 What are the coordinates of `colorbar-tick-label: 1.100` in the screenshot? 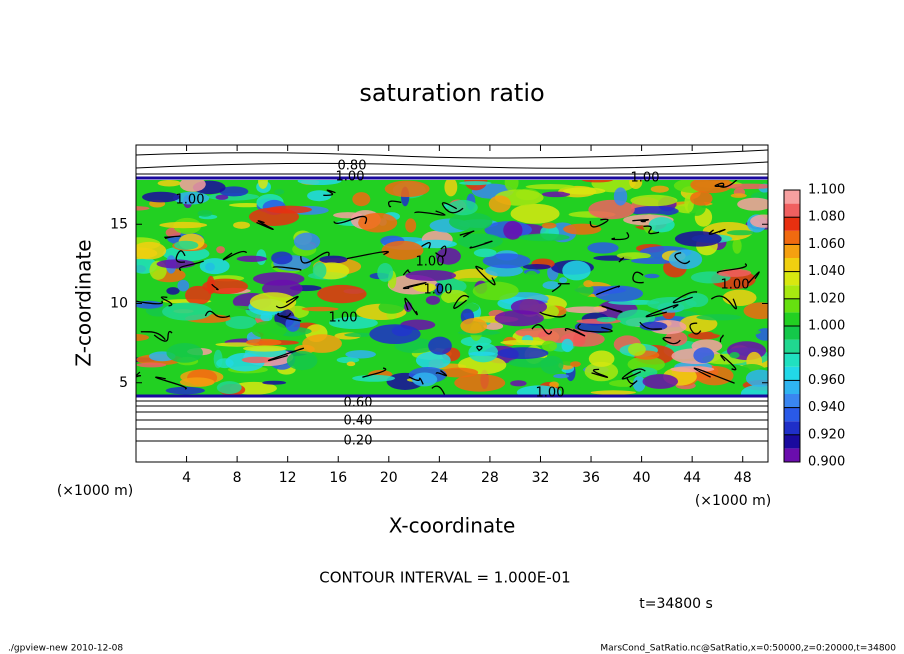 It's located at (826, 190).